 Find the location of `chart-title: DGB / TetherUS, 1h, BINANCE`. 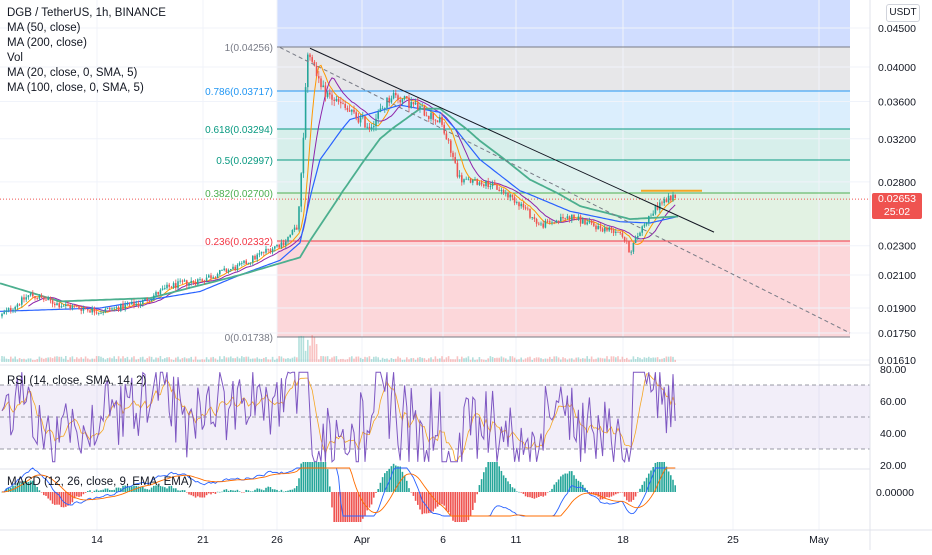

chart-title: DGB / TetherUS, 1h, BINANCE is located at coordinates (86, 13).